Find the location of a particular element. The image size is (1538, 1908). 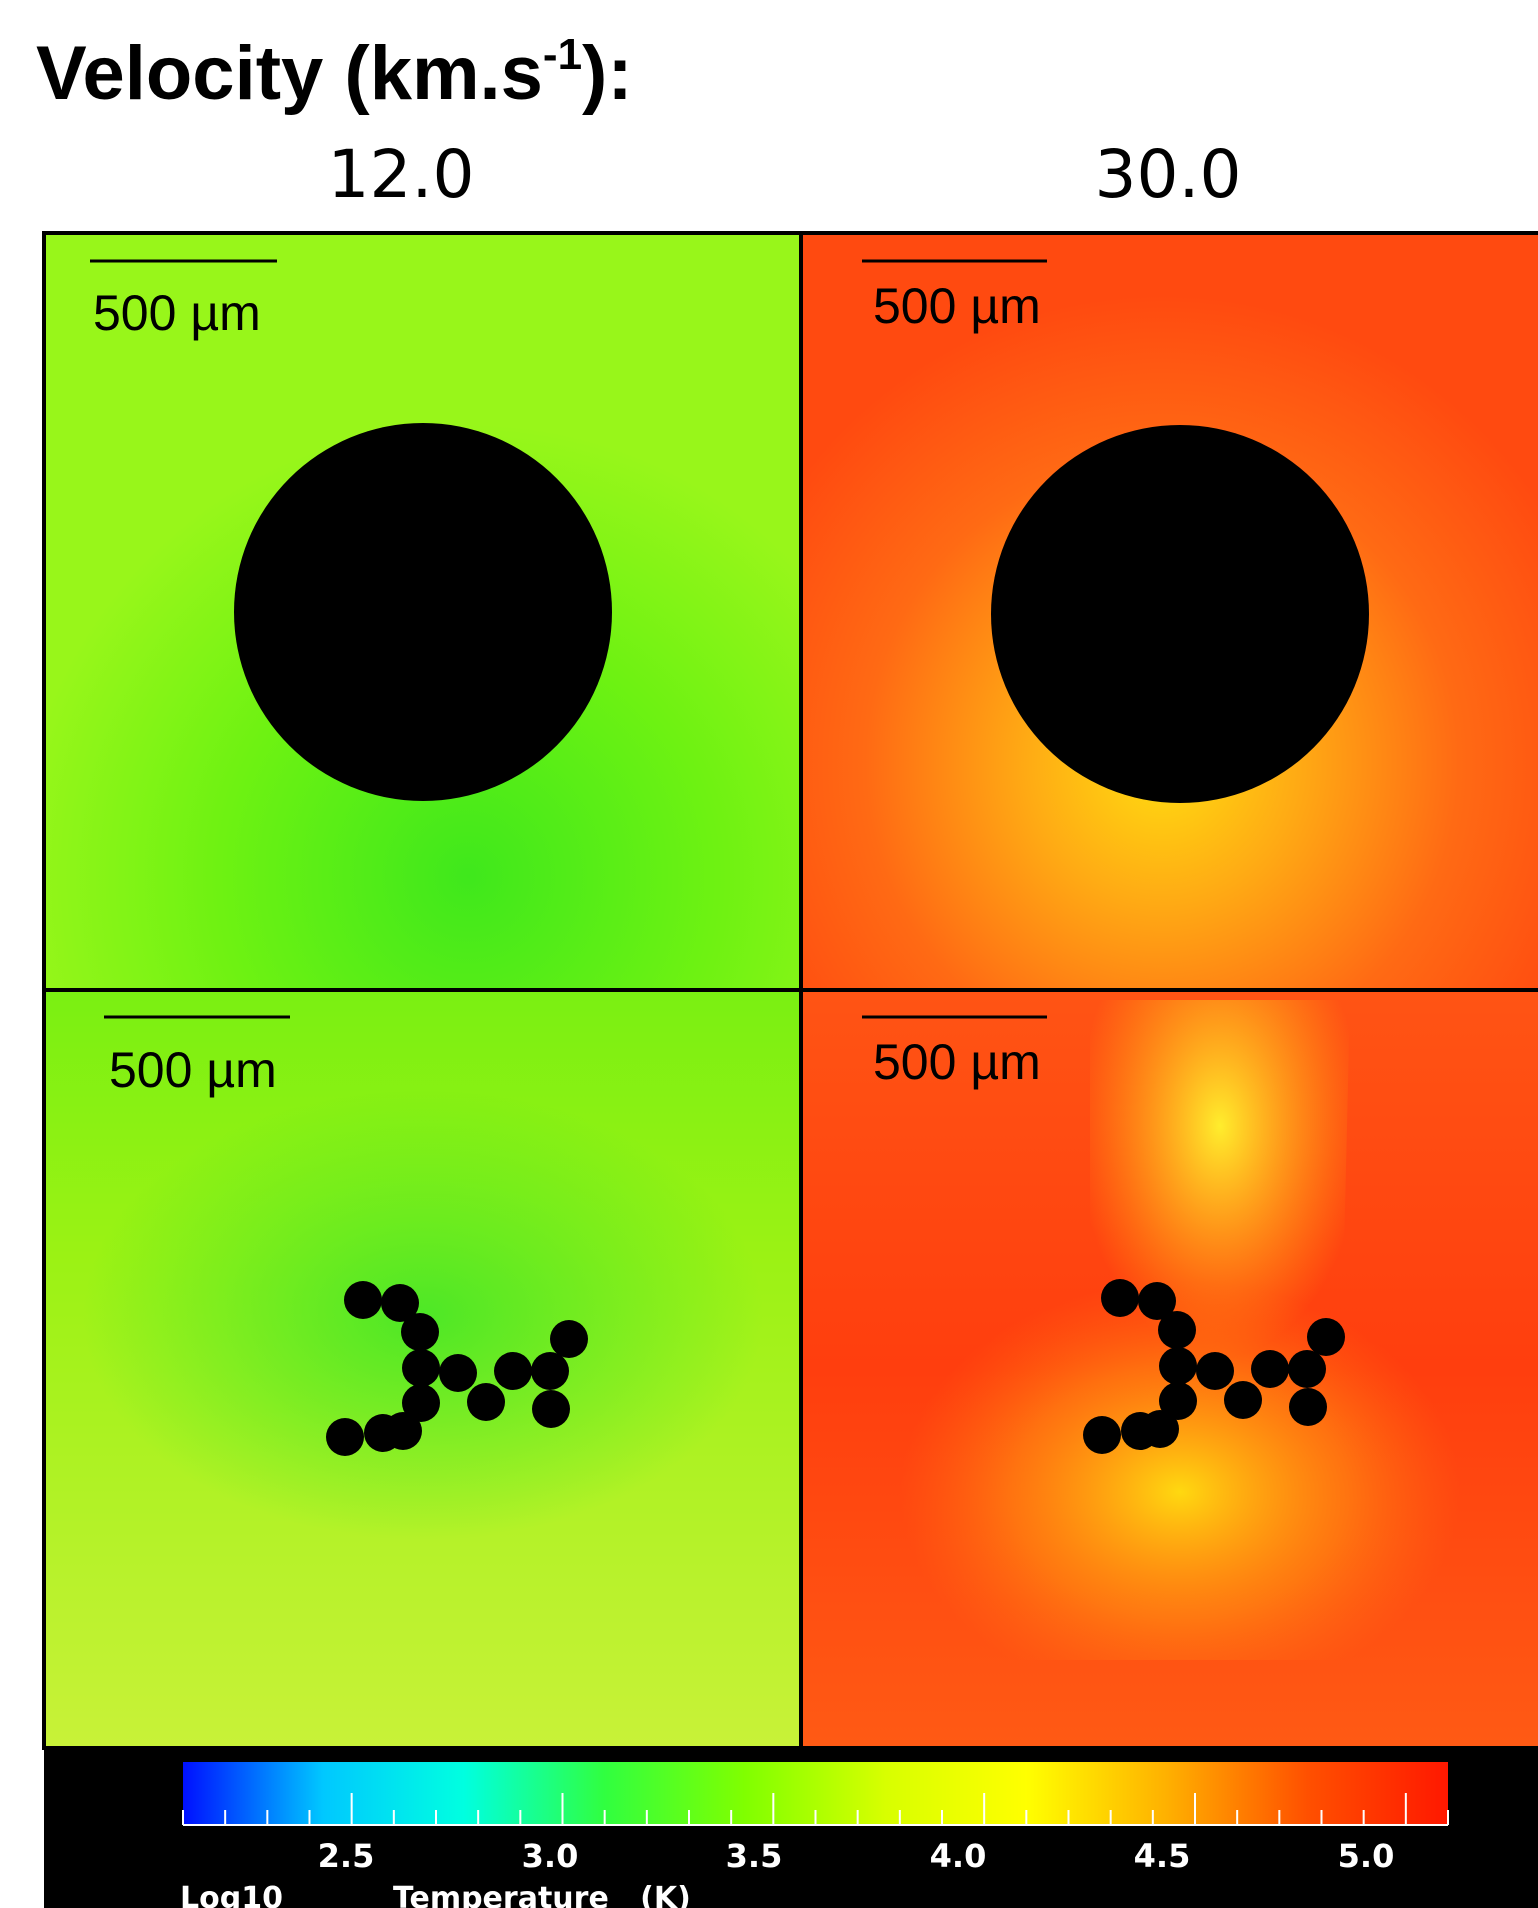

target-sphere-right is located at coordinates (1180, 614).